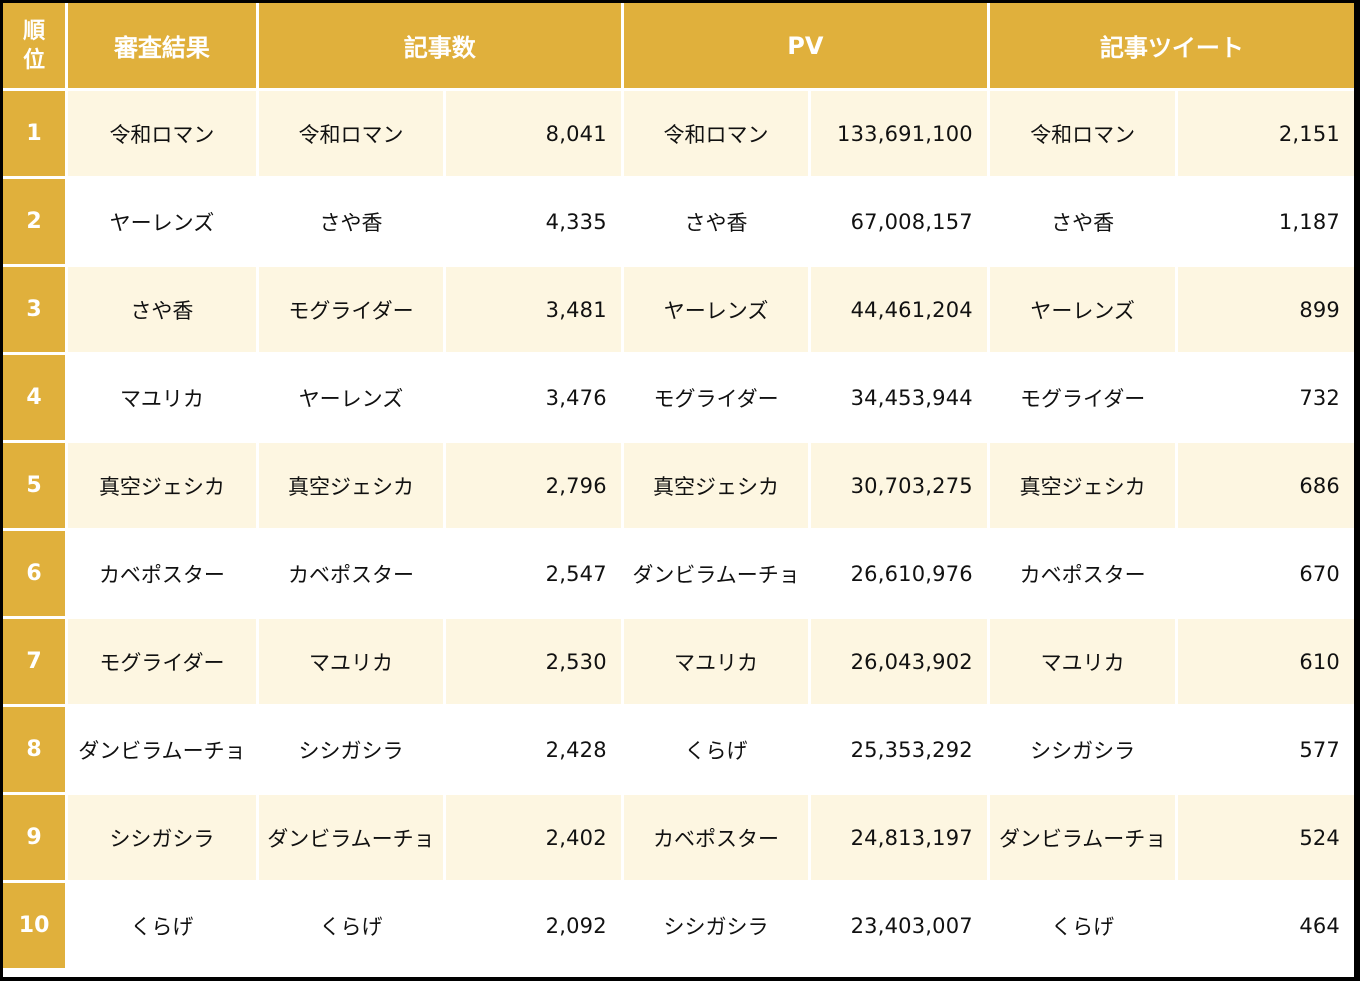  Describe the element at coordinates (533, 309) in the screenshot. I see `articles-value-cell: 3,481` at that location.